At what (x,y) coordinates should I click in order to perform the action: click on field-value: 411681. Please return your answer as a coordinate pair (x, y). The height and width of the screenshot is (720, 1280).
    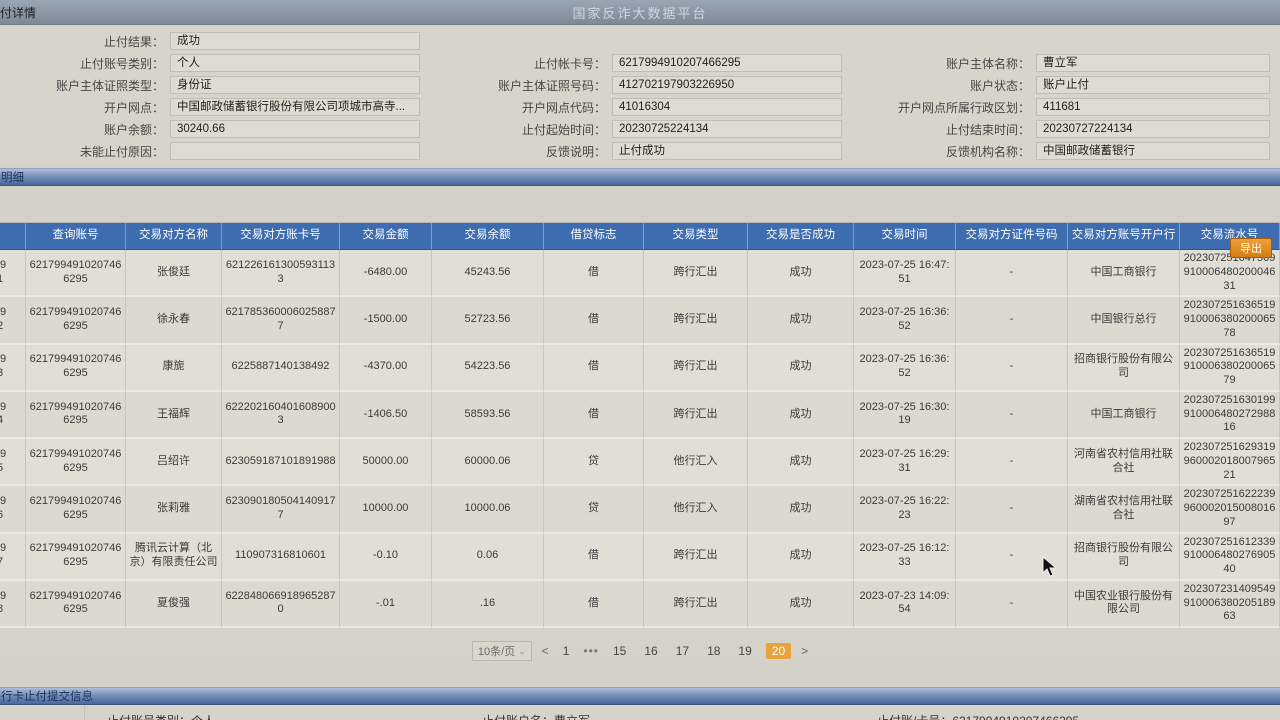
    Looking at the image, I should click on (1153, 107).